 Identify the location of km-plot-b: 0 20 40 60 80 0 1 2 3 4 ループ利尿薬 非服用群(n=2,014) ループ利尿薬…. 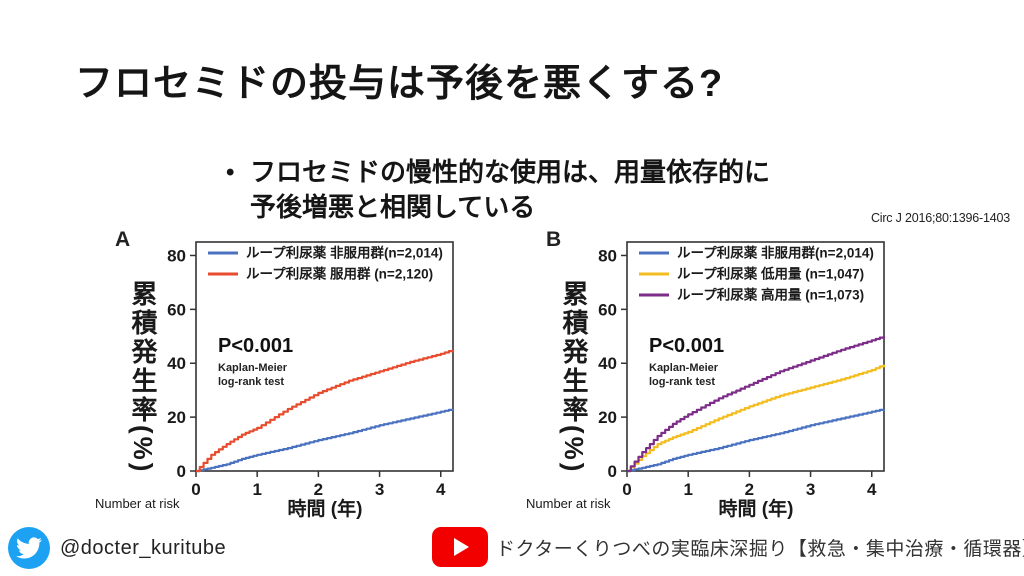
(742, 370).